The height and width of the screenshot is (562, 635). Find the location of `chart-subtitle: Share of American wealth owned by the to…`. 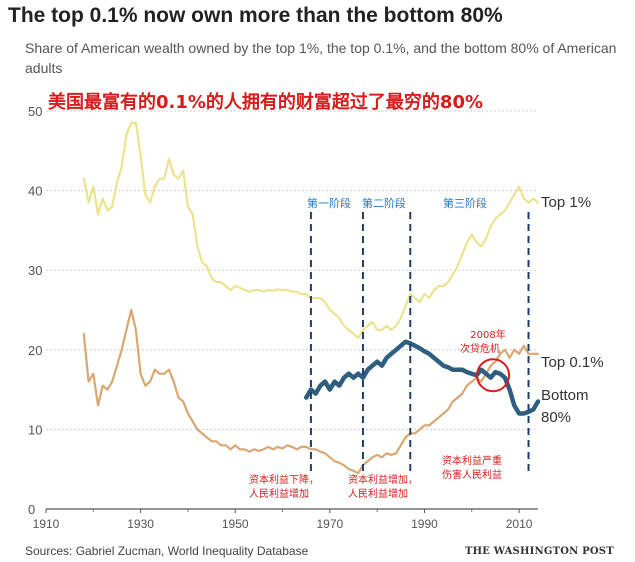

chart-subtitle: Share of American wealth owned by the to… is located at coordinates (321, 58).